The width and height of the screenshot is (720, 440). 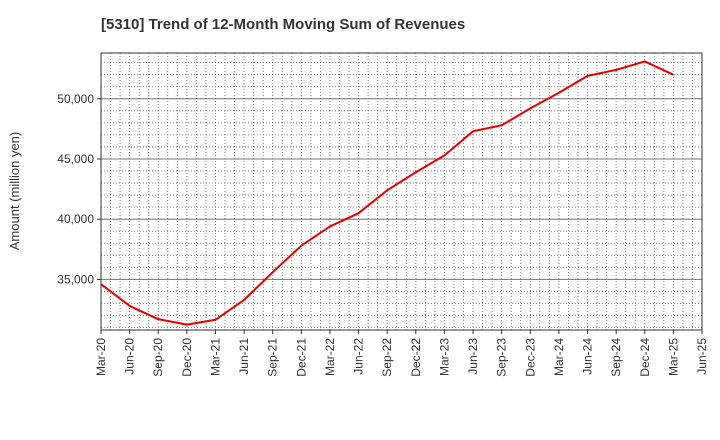 What do you see at coordinates (702, 356) in the screenshot?
I see `x-tick-label: Jun-25` at bounding box center [702, 356].